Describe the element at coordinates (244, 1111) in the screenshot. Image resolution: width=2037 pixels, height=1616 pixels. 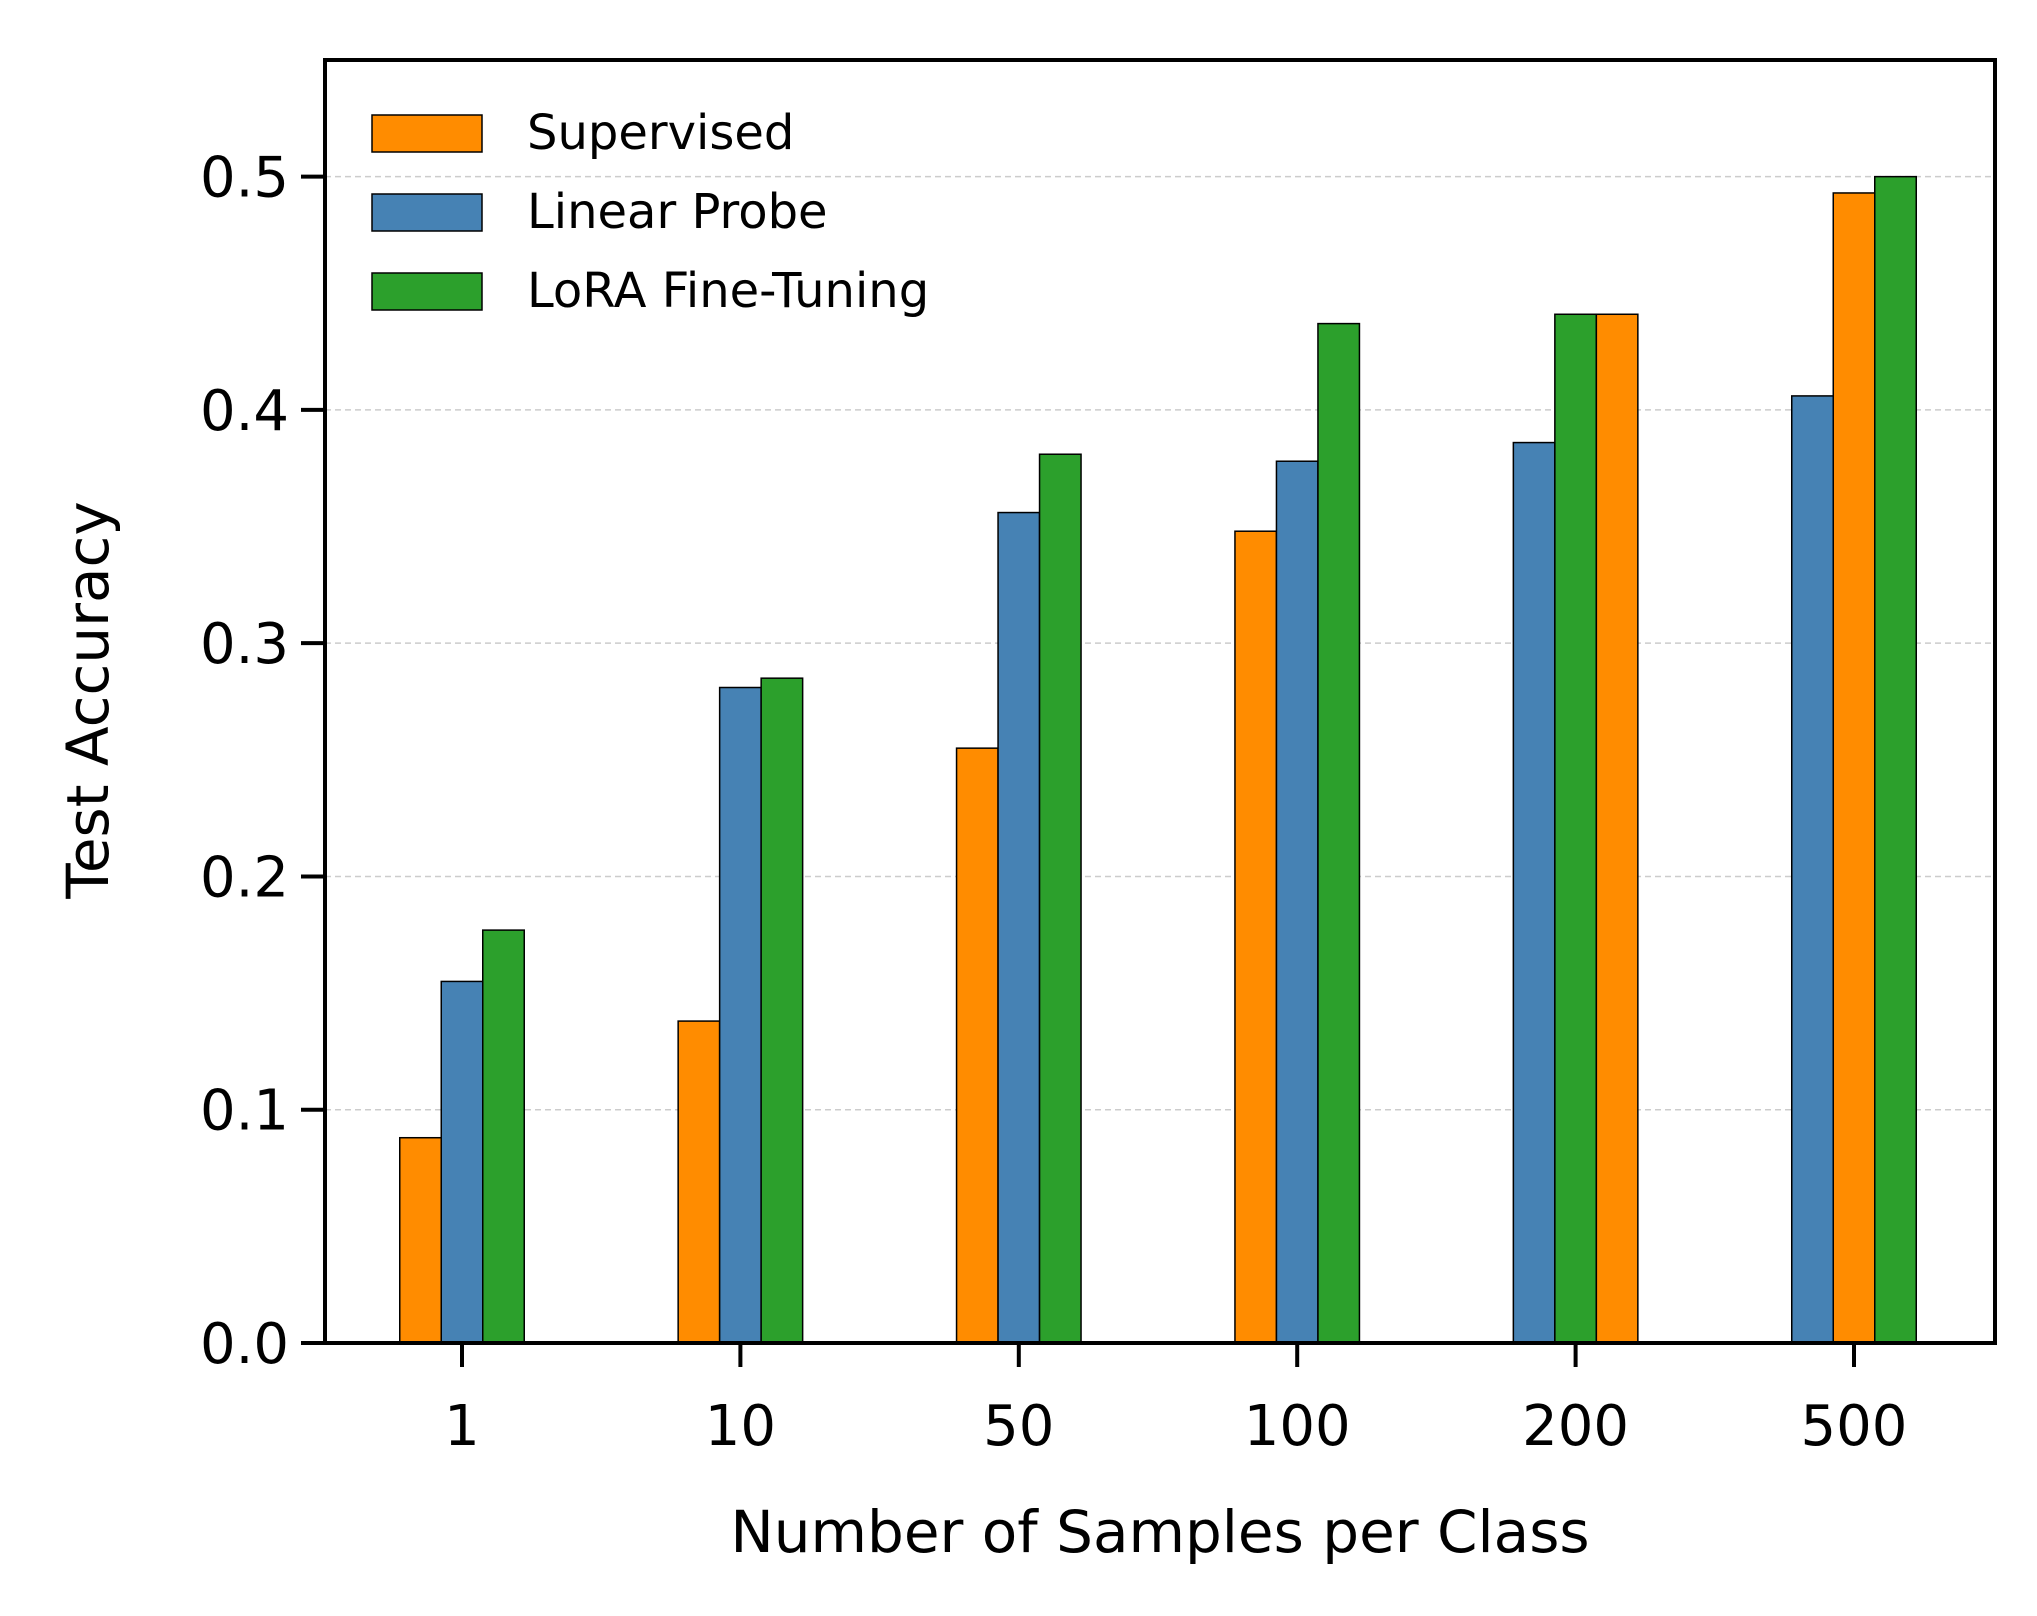
I see `y-tick-label: 0.1` at that location.